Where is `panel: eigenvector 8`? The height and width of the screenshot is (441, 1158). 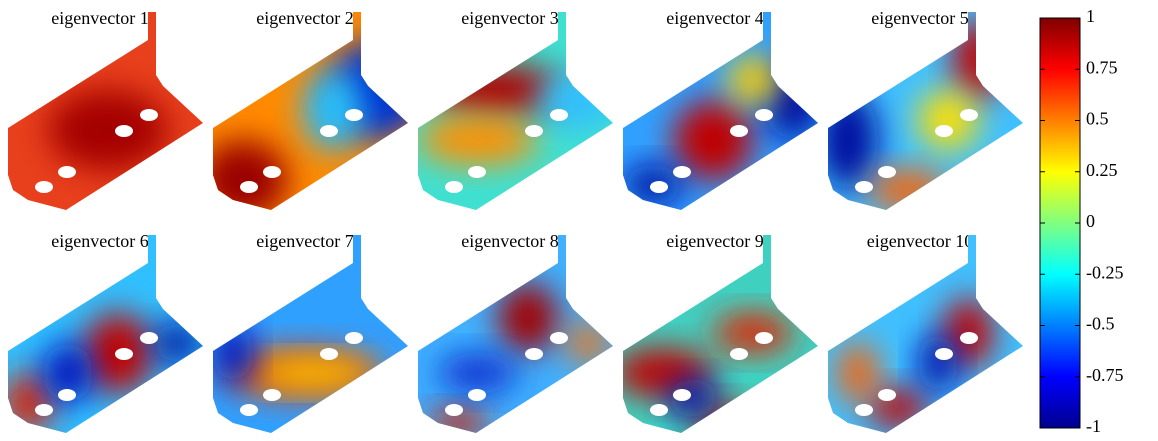 panel: eigenvector 8 is located at coordinates (515, 332).